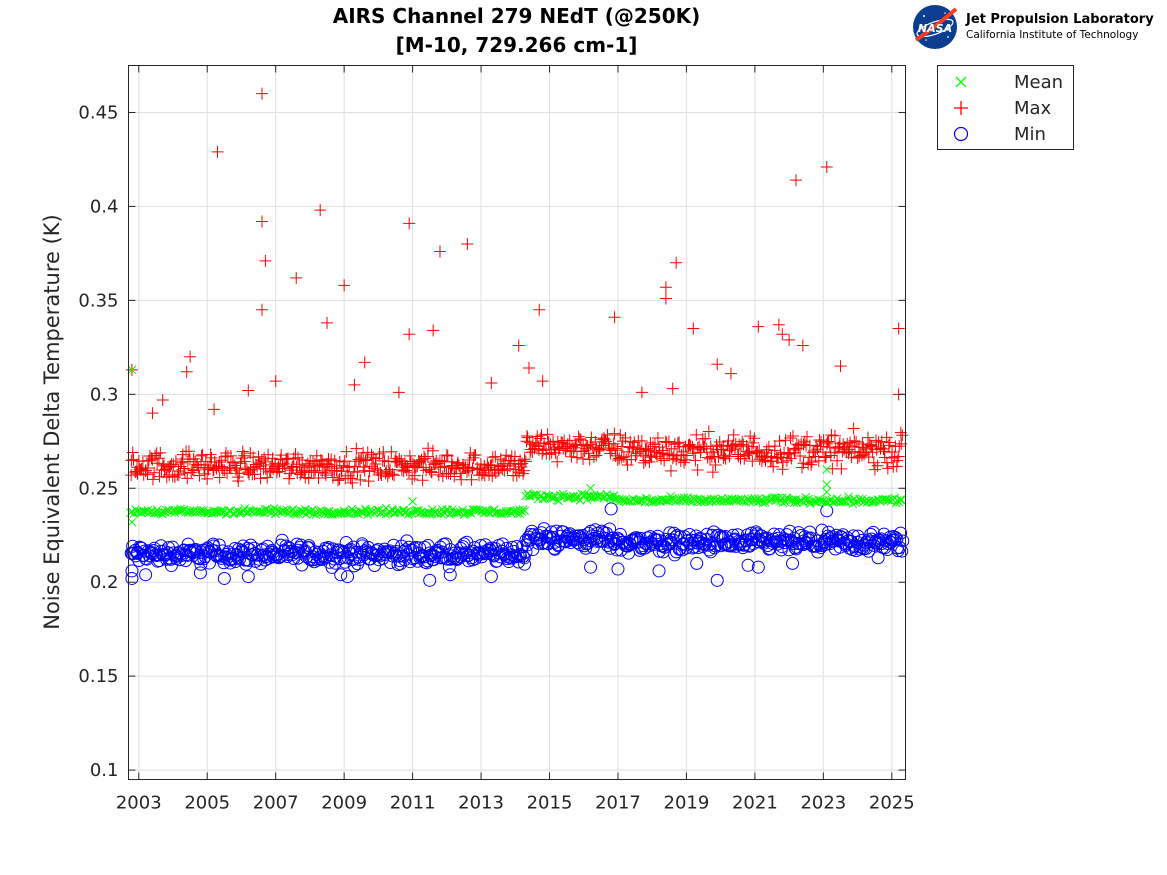 This screenshot has height=875, width=1167. What do you see at coordinates (1030, 134) in the screenshot?
I see `legend-label: Min` at bounding box center [1030, 134].